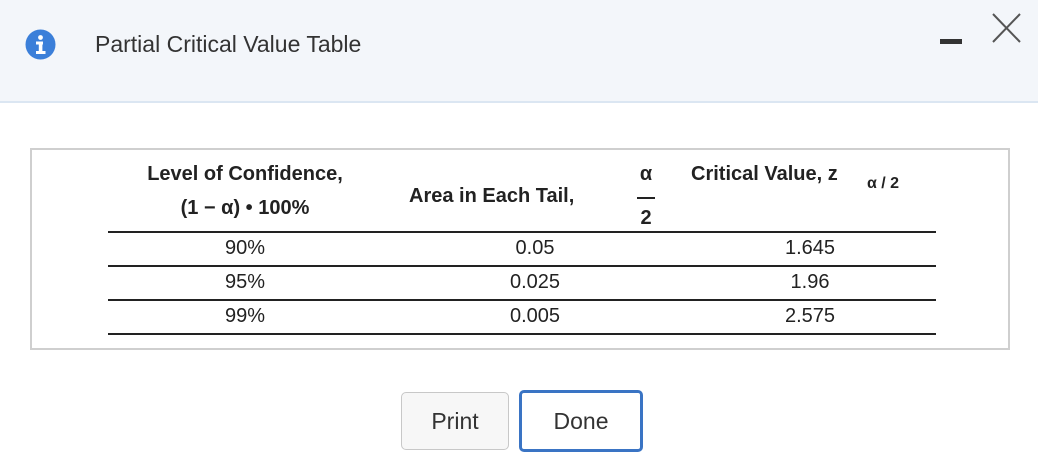 The width and height of the screenshot is (1038, 462). I want to click on header-line: (1 − α) • 100%, so click(245, 208).